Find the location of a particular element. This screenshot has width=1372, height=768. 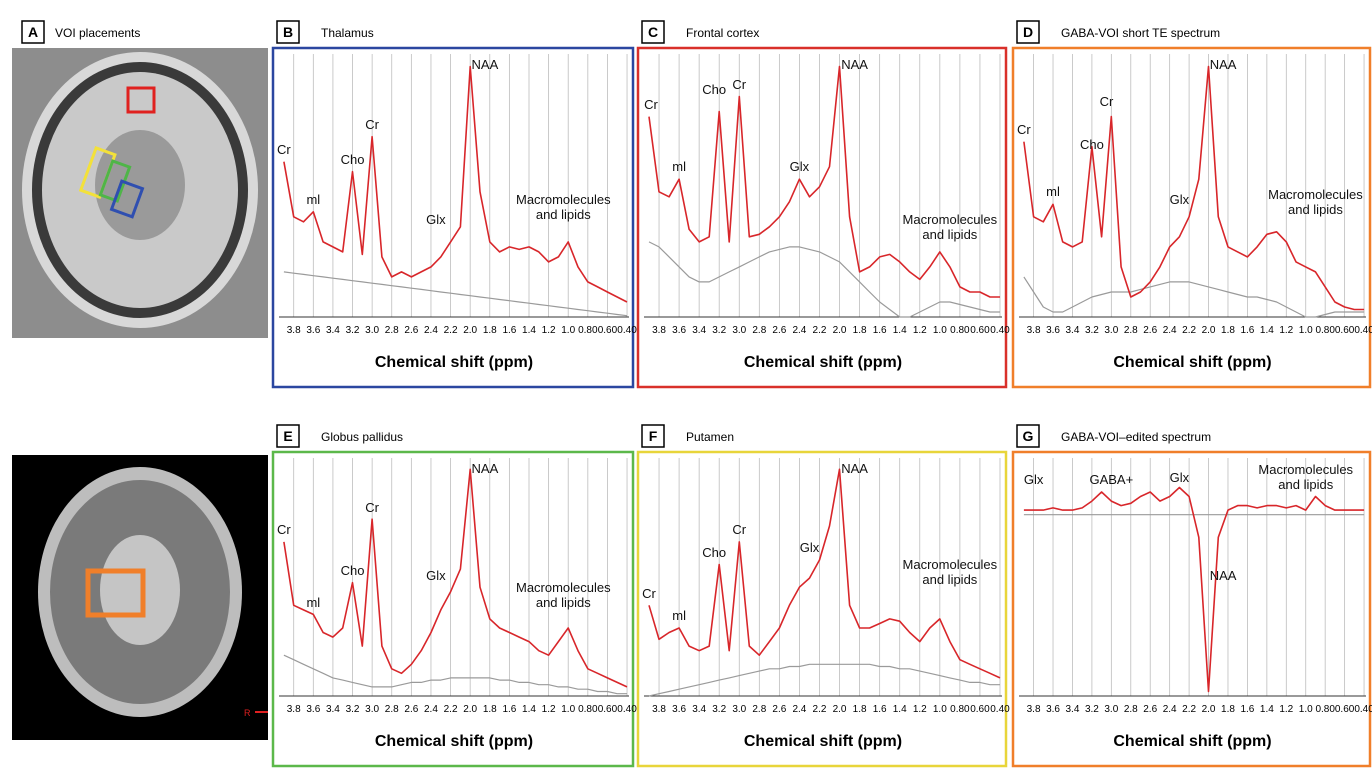

panel-title: GABA-VOI–edited spectrum is located at coordinates (1136, 437).